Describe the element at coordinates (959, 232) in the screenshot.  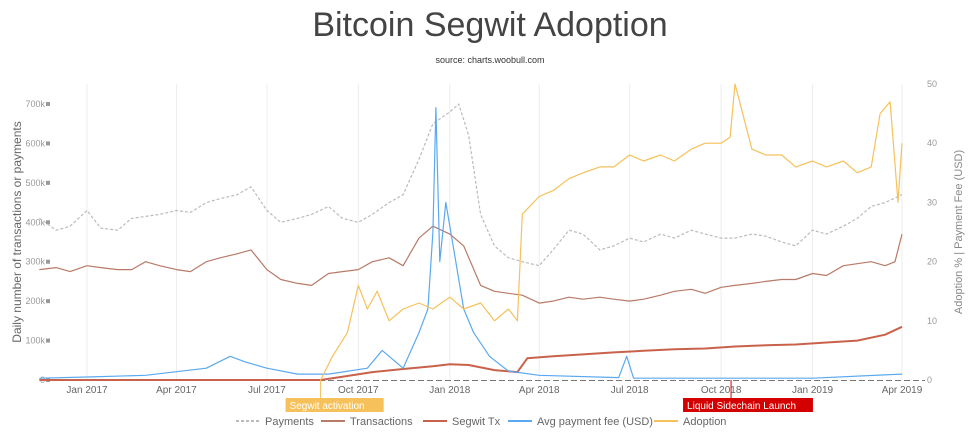
I see `y-right-axis-label: Adoption % | Payment Fee (USD)` at that location.